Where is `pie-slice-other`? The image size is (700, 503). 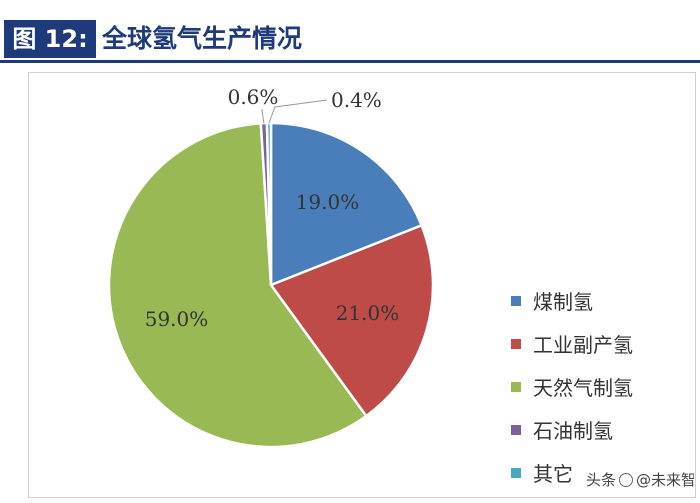
pie-slice-other is located at coordinates (269, 203).